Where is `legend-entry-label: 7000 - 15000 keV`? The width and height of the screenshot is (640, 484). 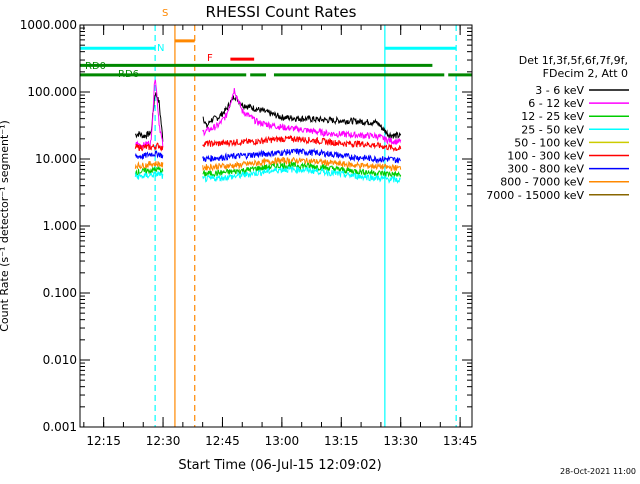
legend-entry-label: 7000 - 15000 keV is located at coordinates (535, 195).